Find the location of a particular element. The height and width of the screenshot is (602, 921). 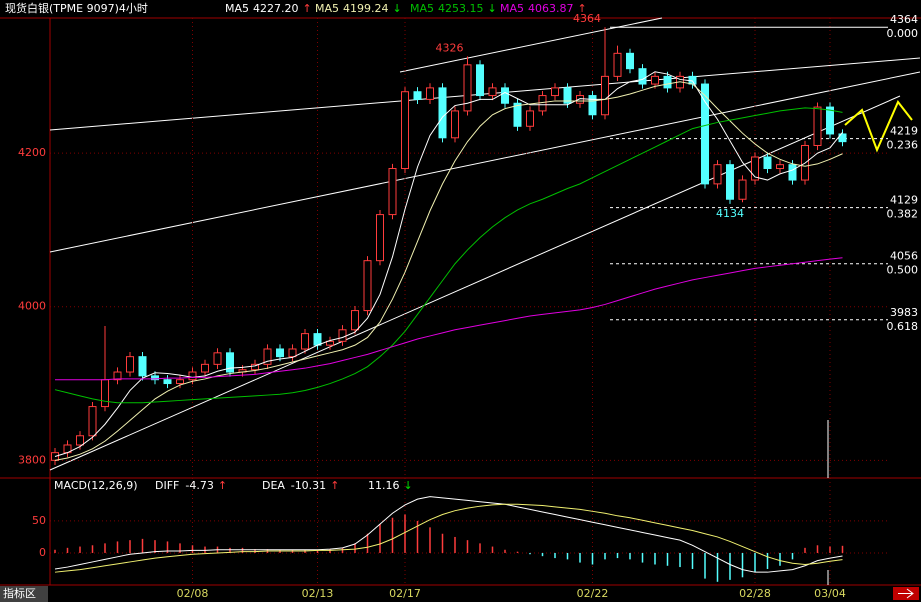

x-tick-label: 03/04 is located at coordinates (830, 593).